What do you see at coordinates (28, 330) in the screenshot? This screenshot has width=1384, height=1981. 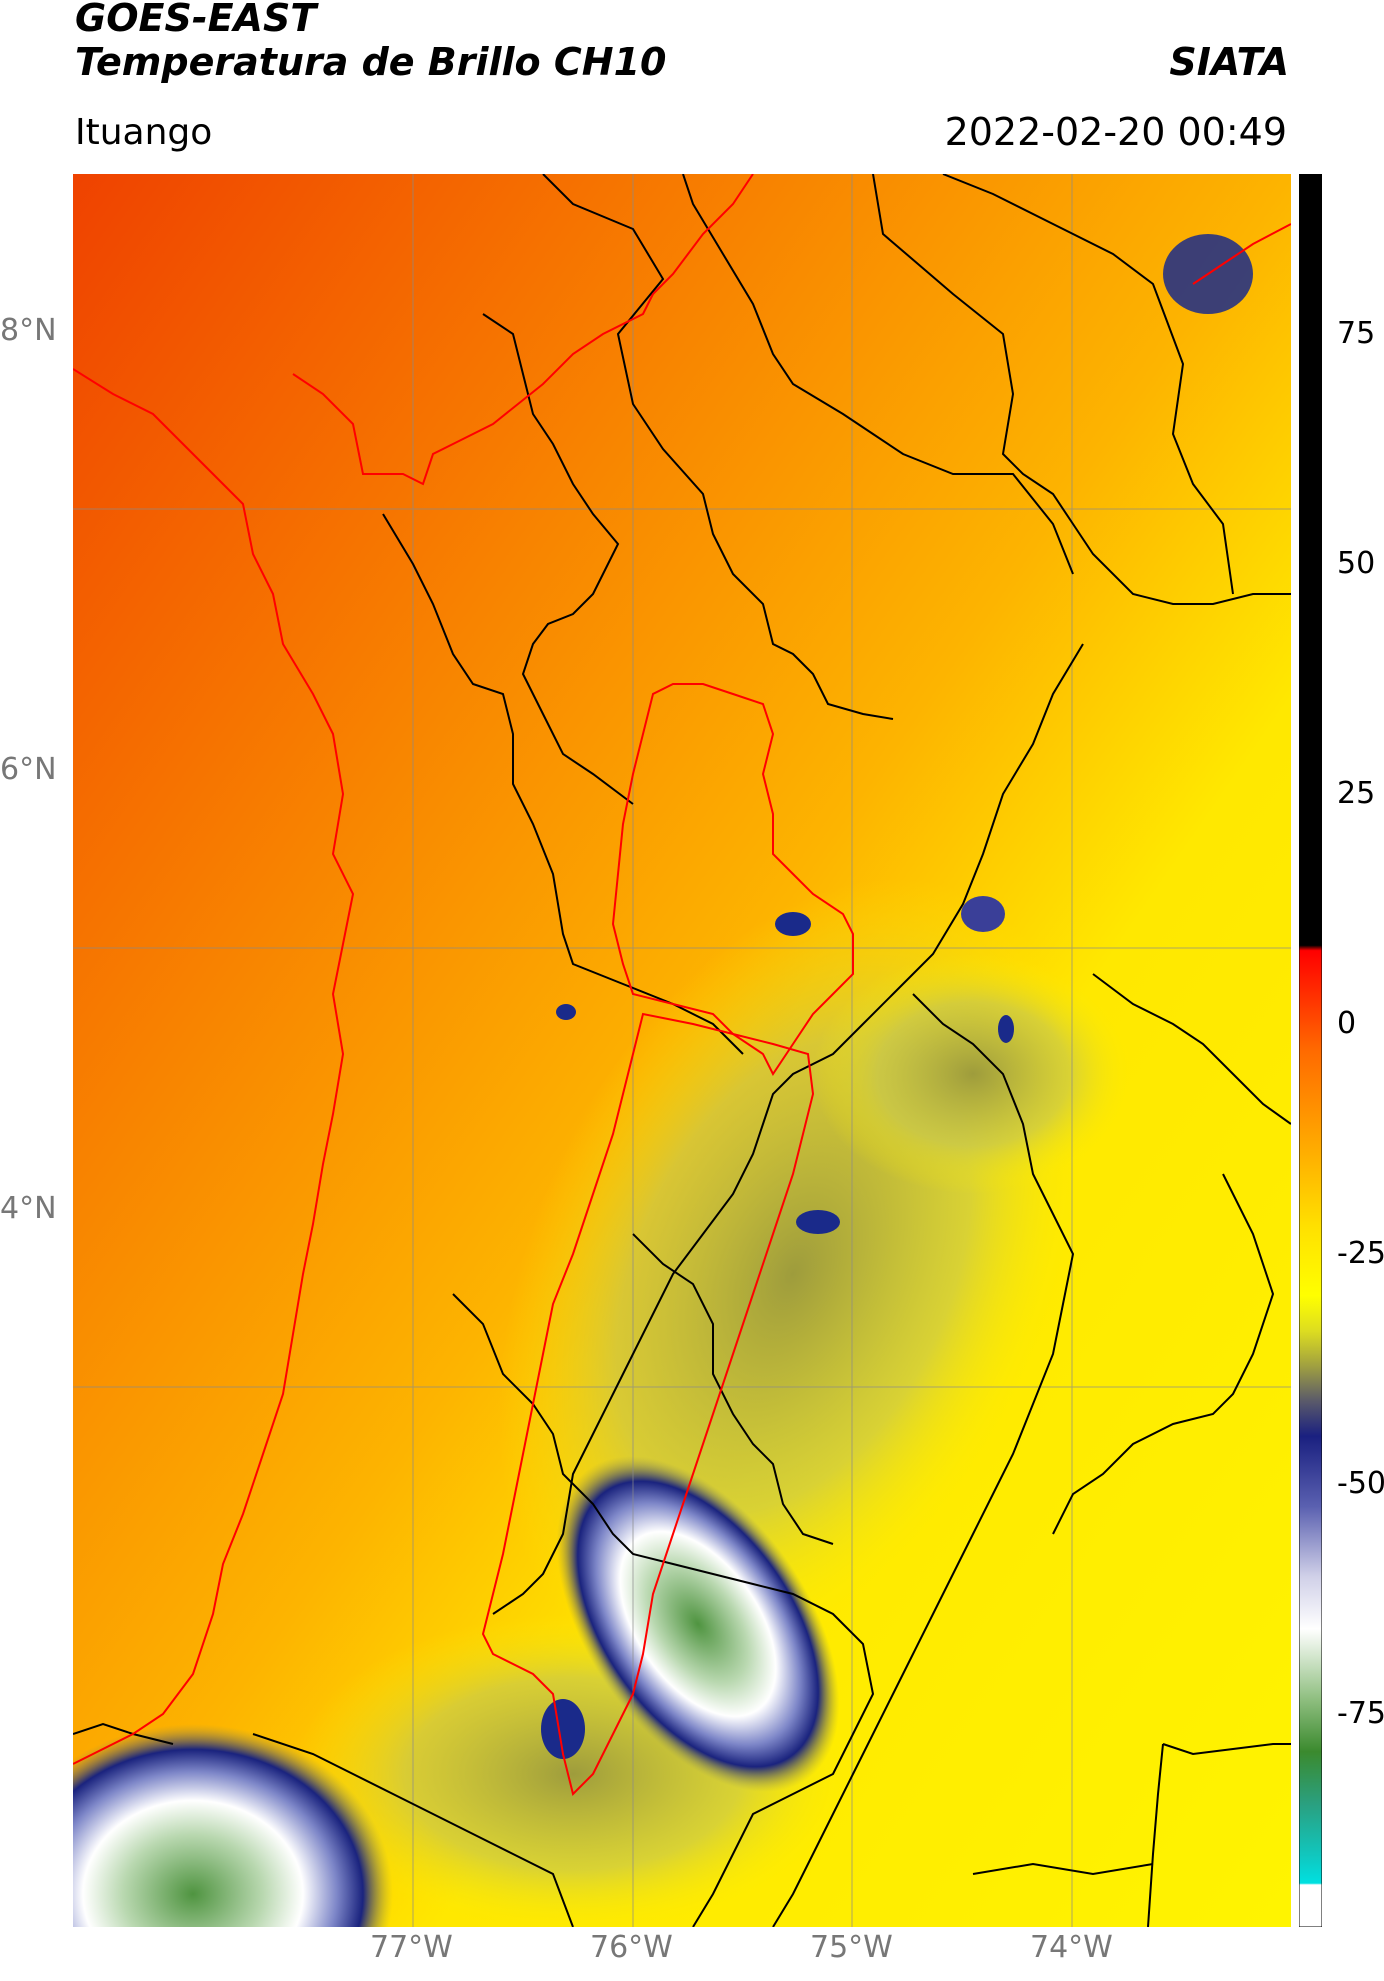 I see `lat-label-8n: 8°N` at bounding box center [28, 330].